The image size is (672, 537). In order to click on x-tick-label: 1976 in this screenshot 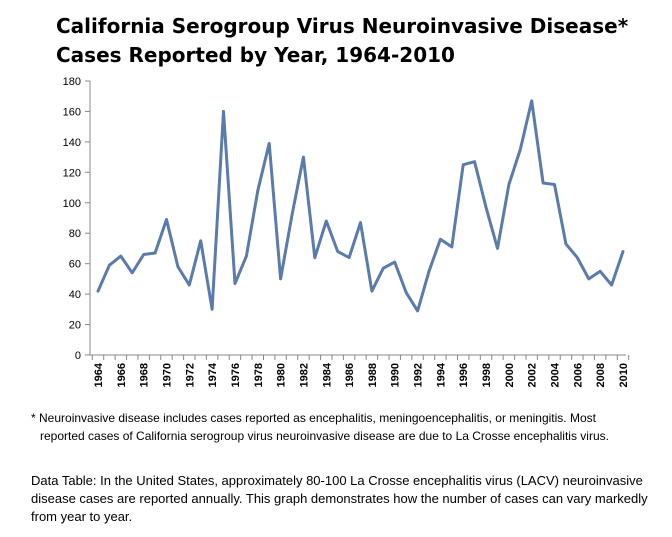, I will do `click(236, 375)`.